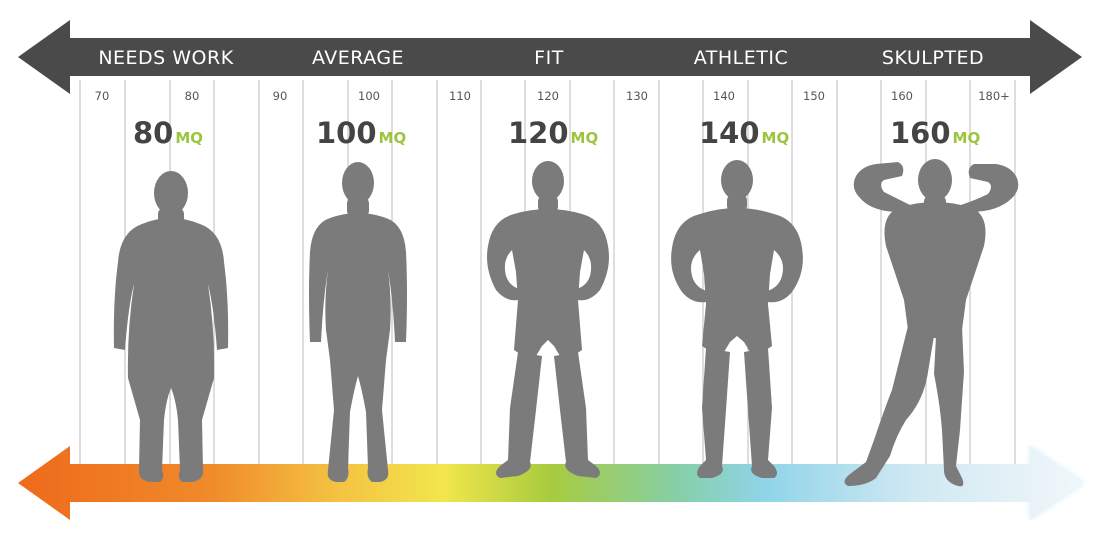 The height and width of the screenshot is (541, 1100). What do you see at coordinates (171, 326) in the screenshot?
I see `figure-needs-work` at bounding box center [171, 326].